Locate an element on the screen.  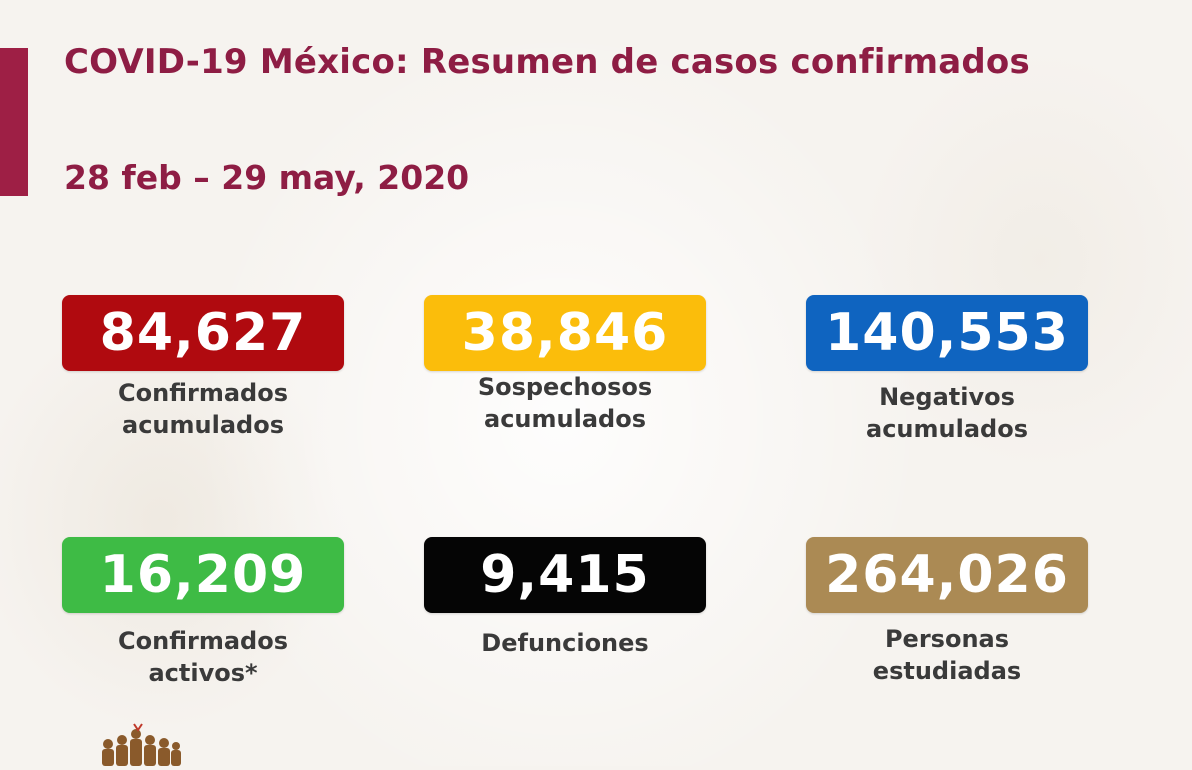
date-range: 28 feb – 29 may, 2020 is located at coordinates (267, 177).